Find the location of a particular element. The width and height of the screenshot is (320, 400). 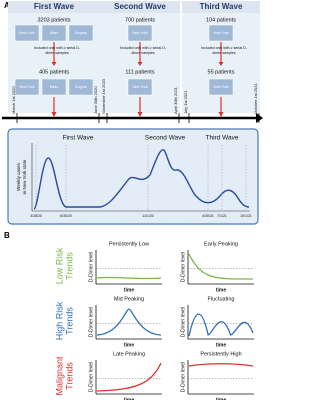

panel-label: A is located at coordinates (7, 5).